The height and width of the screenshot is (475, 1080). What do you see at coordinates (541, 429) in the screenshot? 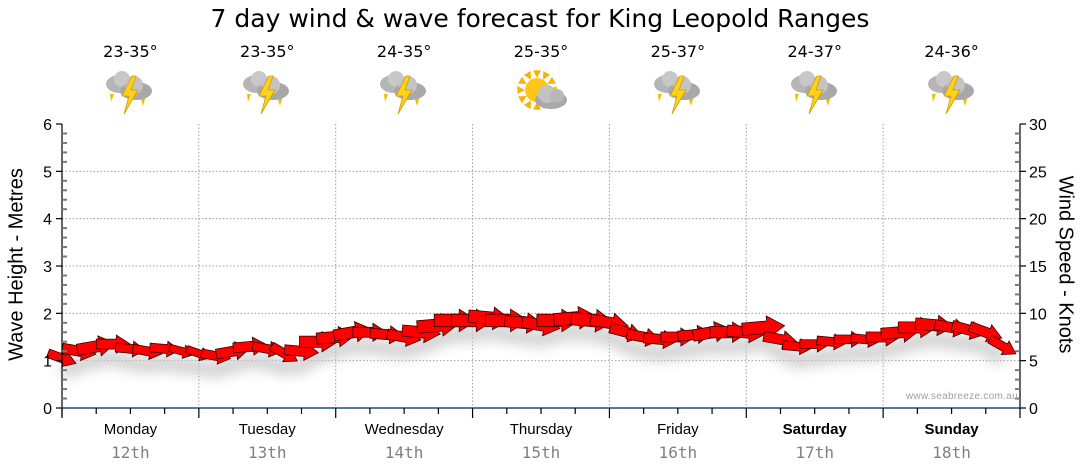
I see `day-name-label: Thursday` at bounding box center [541, 429].